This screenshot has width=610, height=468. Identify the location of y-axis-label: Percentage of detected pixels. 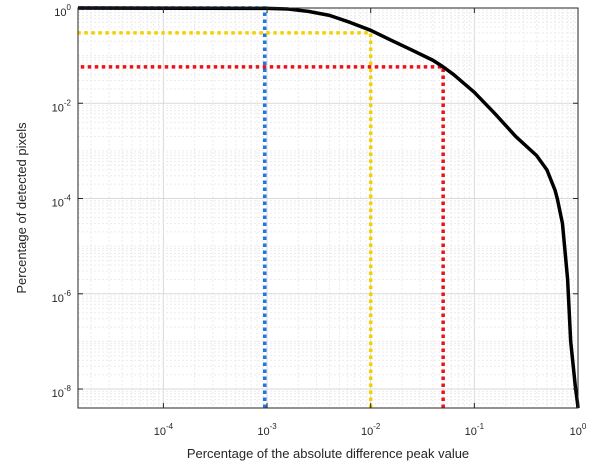
(21, 208).